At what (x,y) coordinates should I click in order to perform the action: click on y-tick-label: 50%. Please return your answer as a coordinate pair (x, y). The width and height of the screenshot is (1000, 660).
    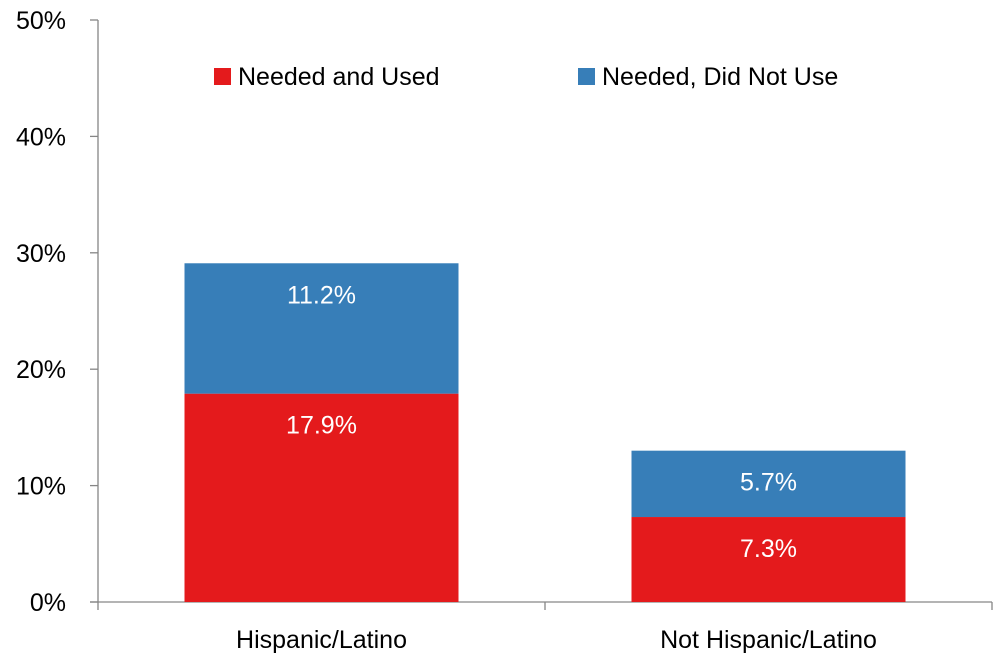
    Looking at the image, I should click on (41, 21).